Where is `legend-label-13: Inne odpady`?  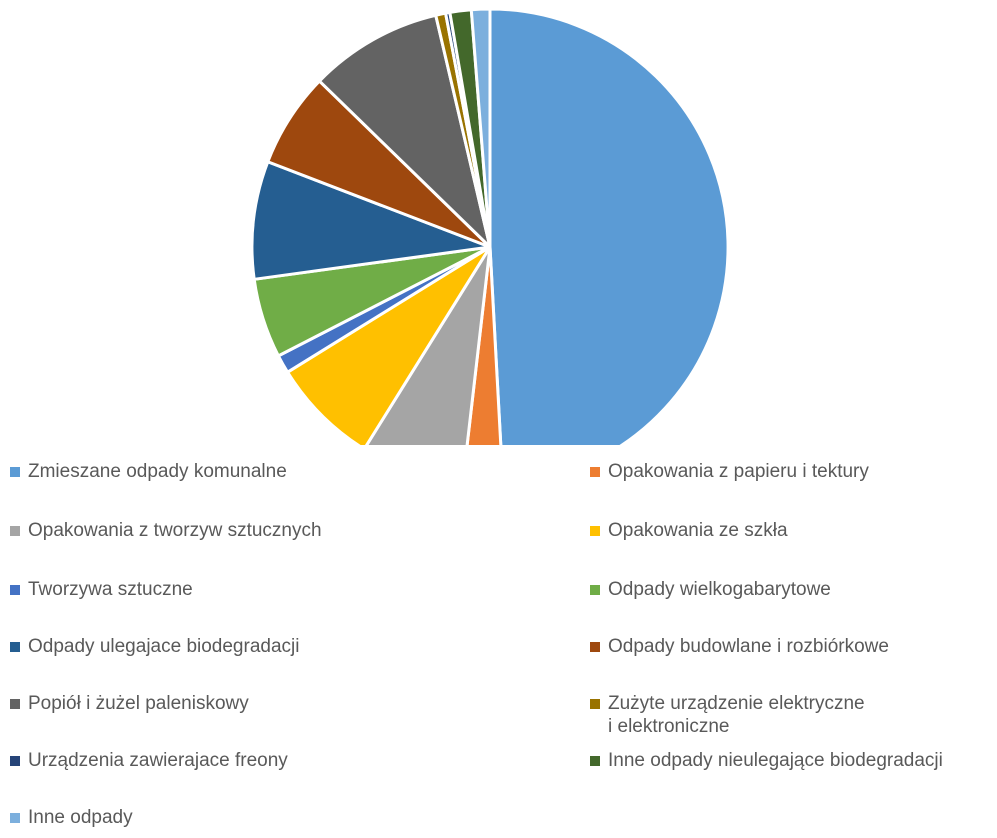
legend-label-13: Inne odpady is located at coordinates (80, 817).